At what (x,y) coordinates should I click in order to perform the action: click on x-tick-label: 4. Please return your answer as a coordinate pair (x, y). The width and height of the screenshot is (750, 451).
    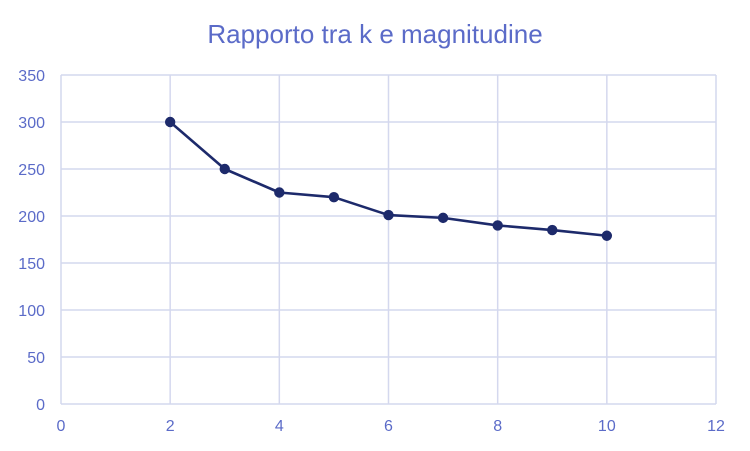
    Looking at the image, I should click on (279, 426).